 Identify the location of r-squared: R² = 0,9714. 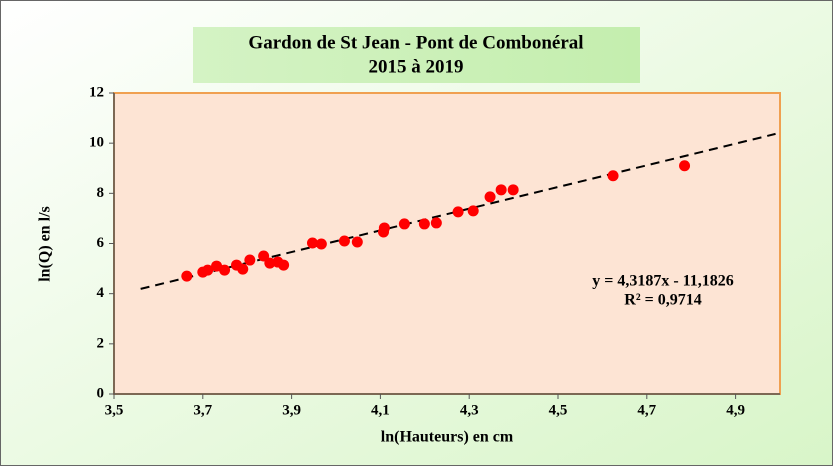
(662, 300).